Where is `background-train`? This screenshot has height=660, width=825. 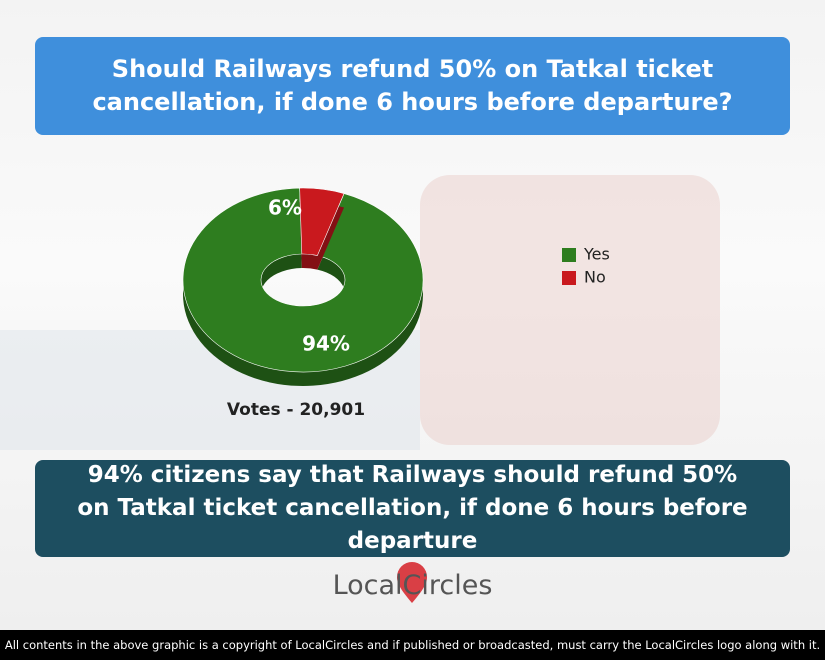 background-train is located at coordinates (570, 310).